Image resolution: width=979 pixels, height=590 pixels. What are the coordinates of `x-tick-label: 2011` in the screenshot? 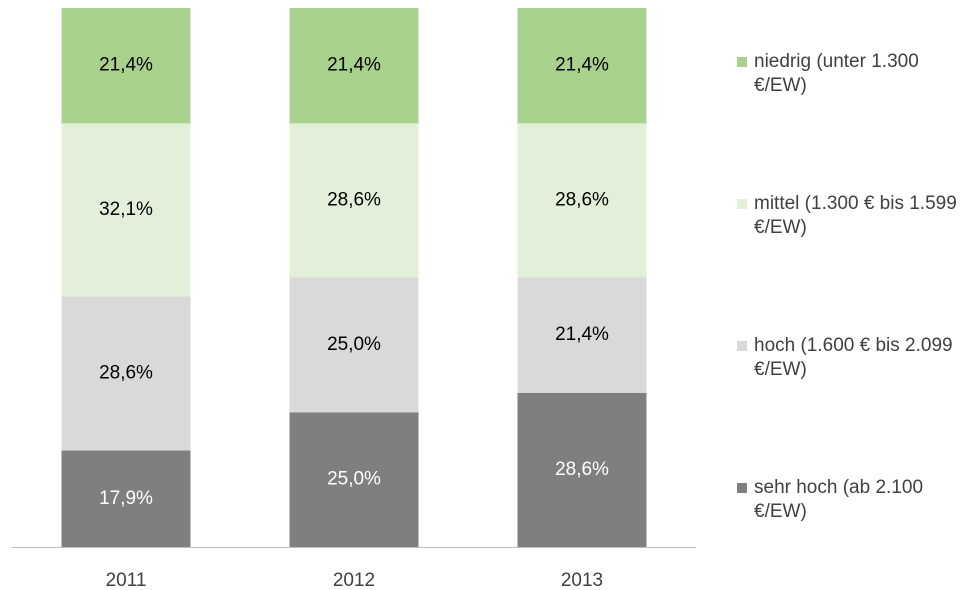 It's located at (126, 580).